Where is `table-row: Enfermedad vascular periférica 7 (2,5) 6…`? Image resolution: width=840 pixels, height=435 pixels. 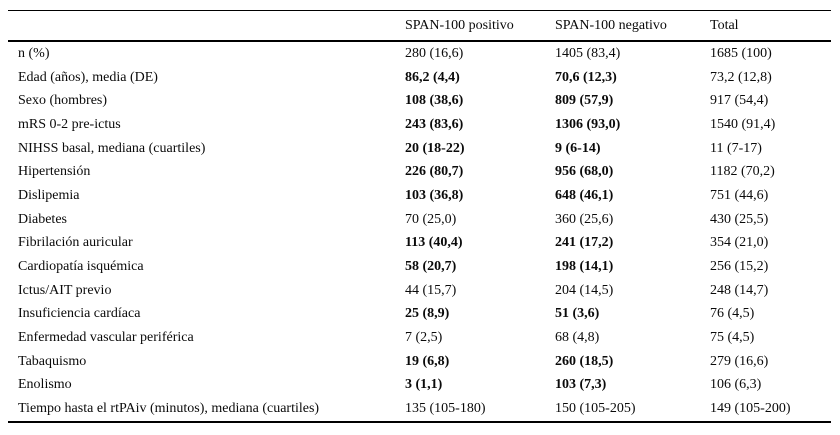
table-row: Enfermedad vascular periférica 7 (2,5) 6… is located at coordinates (419, 338).